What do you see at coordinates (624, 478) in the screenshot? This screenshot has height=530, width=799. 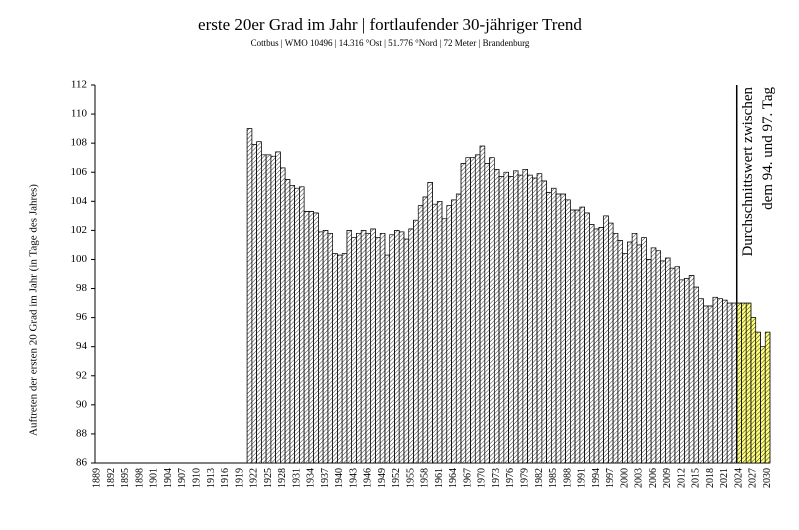 I see `x-tick-label: 2000` at bounding box center [624, 478].